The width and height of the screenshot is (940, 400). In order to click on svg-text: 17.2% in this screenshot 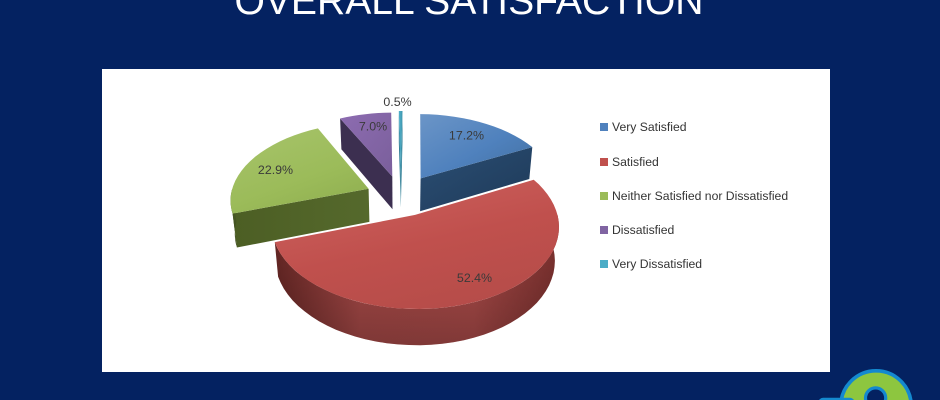, I will do `click(466, 136)`.